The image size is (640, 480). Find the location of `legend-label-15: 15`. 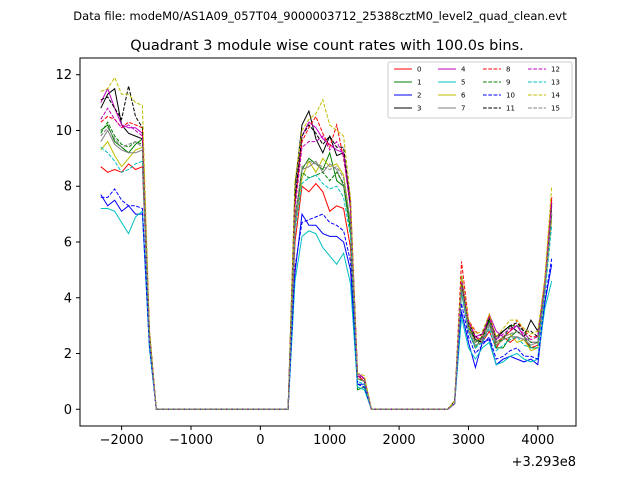

legend-label-15: 15 is located at coordinates (555, 109).